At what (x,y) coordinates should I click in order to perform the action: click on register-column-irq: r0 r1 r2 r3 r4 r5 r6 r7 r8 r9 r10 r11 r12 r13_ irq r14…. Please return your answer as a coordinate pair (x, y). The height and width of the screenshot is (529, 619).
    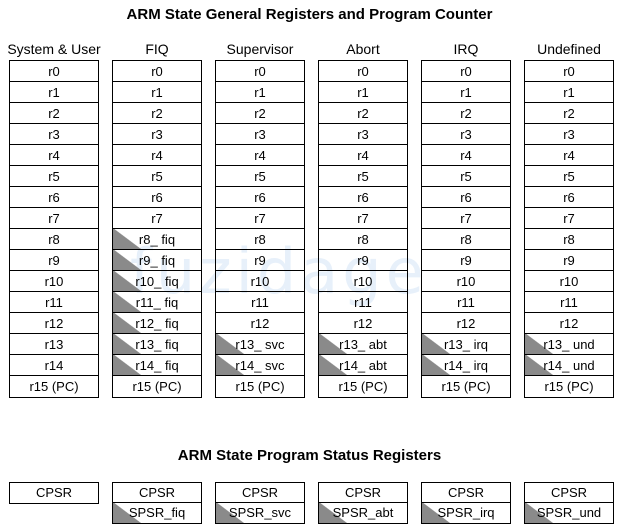
    Looking at the image, I should click on (466, 229).